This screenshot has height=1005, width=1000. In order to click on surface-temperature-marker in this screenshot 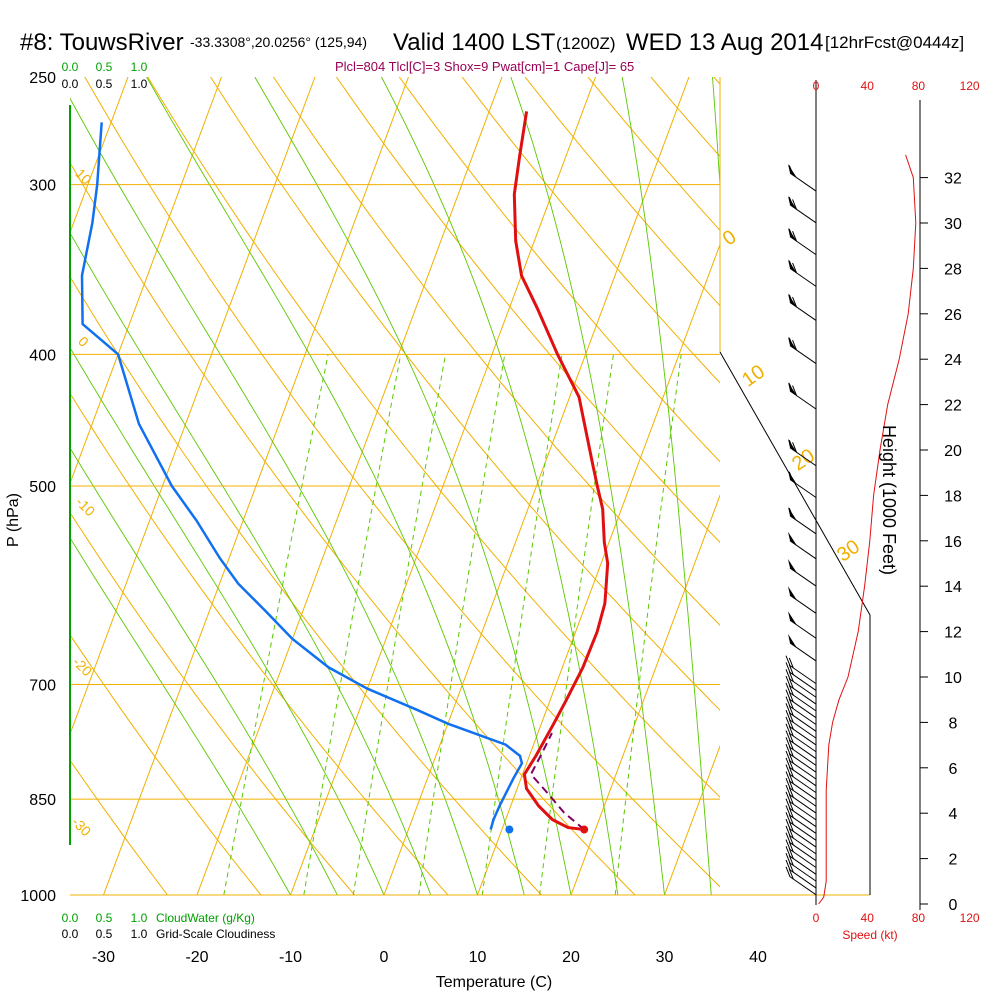, I will do `click(584, 830)`.